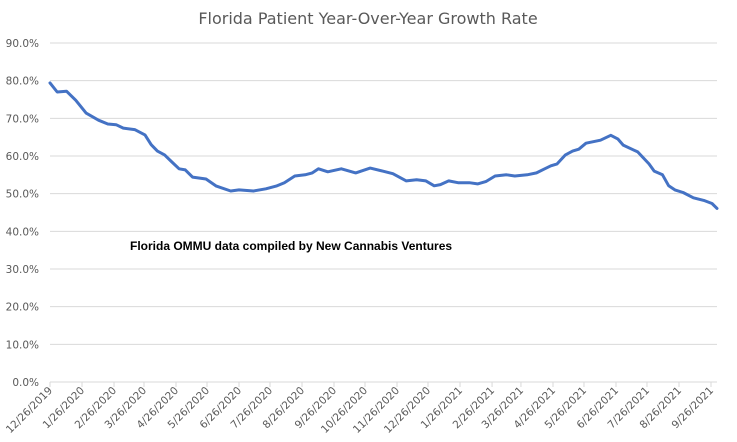 The width and height of the screenshot is (737, 442). What do you see at coordinates (25, 383) in the screenshot?
I see `y-tick-label: 0.0%` at bounding box center [25, 383].